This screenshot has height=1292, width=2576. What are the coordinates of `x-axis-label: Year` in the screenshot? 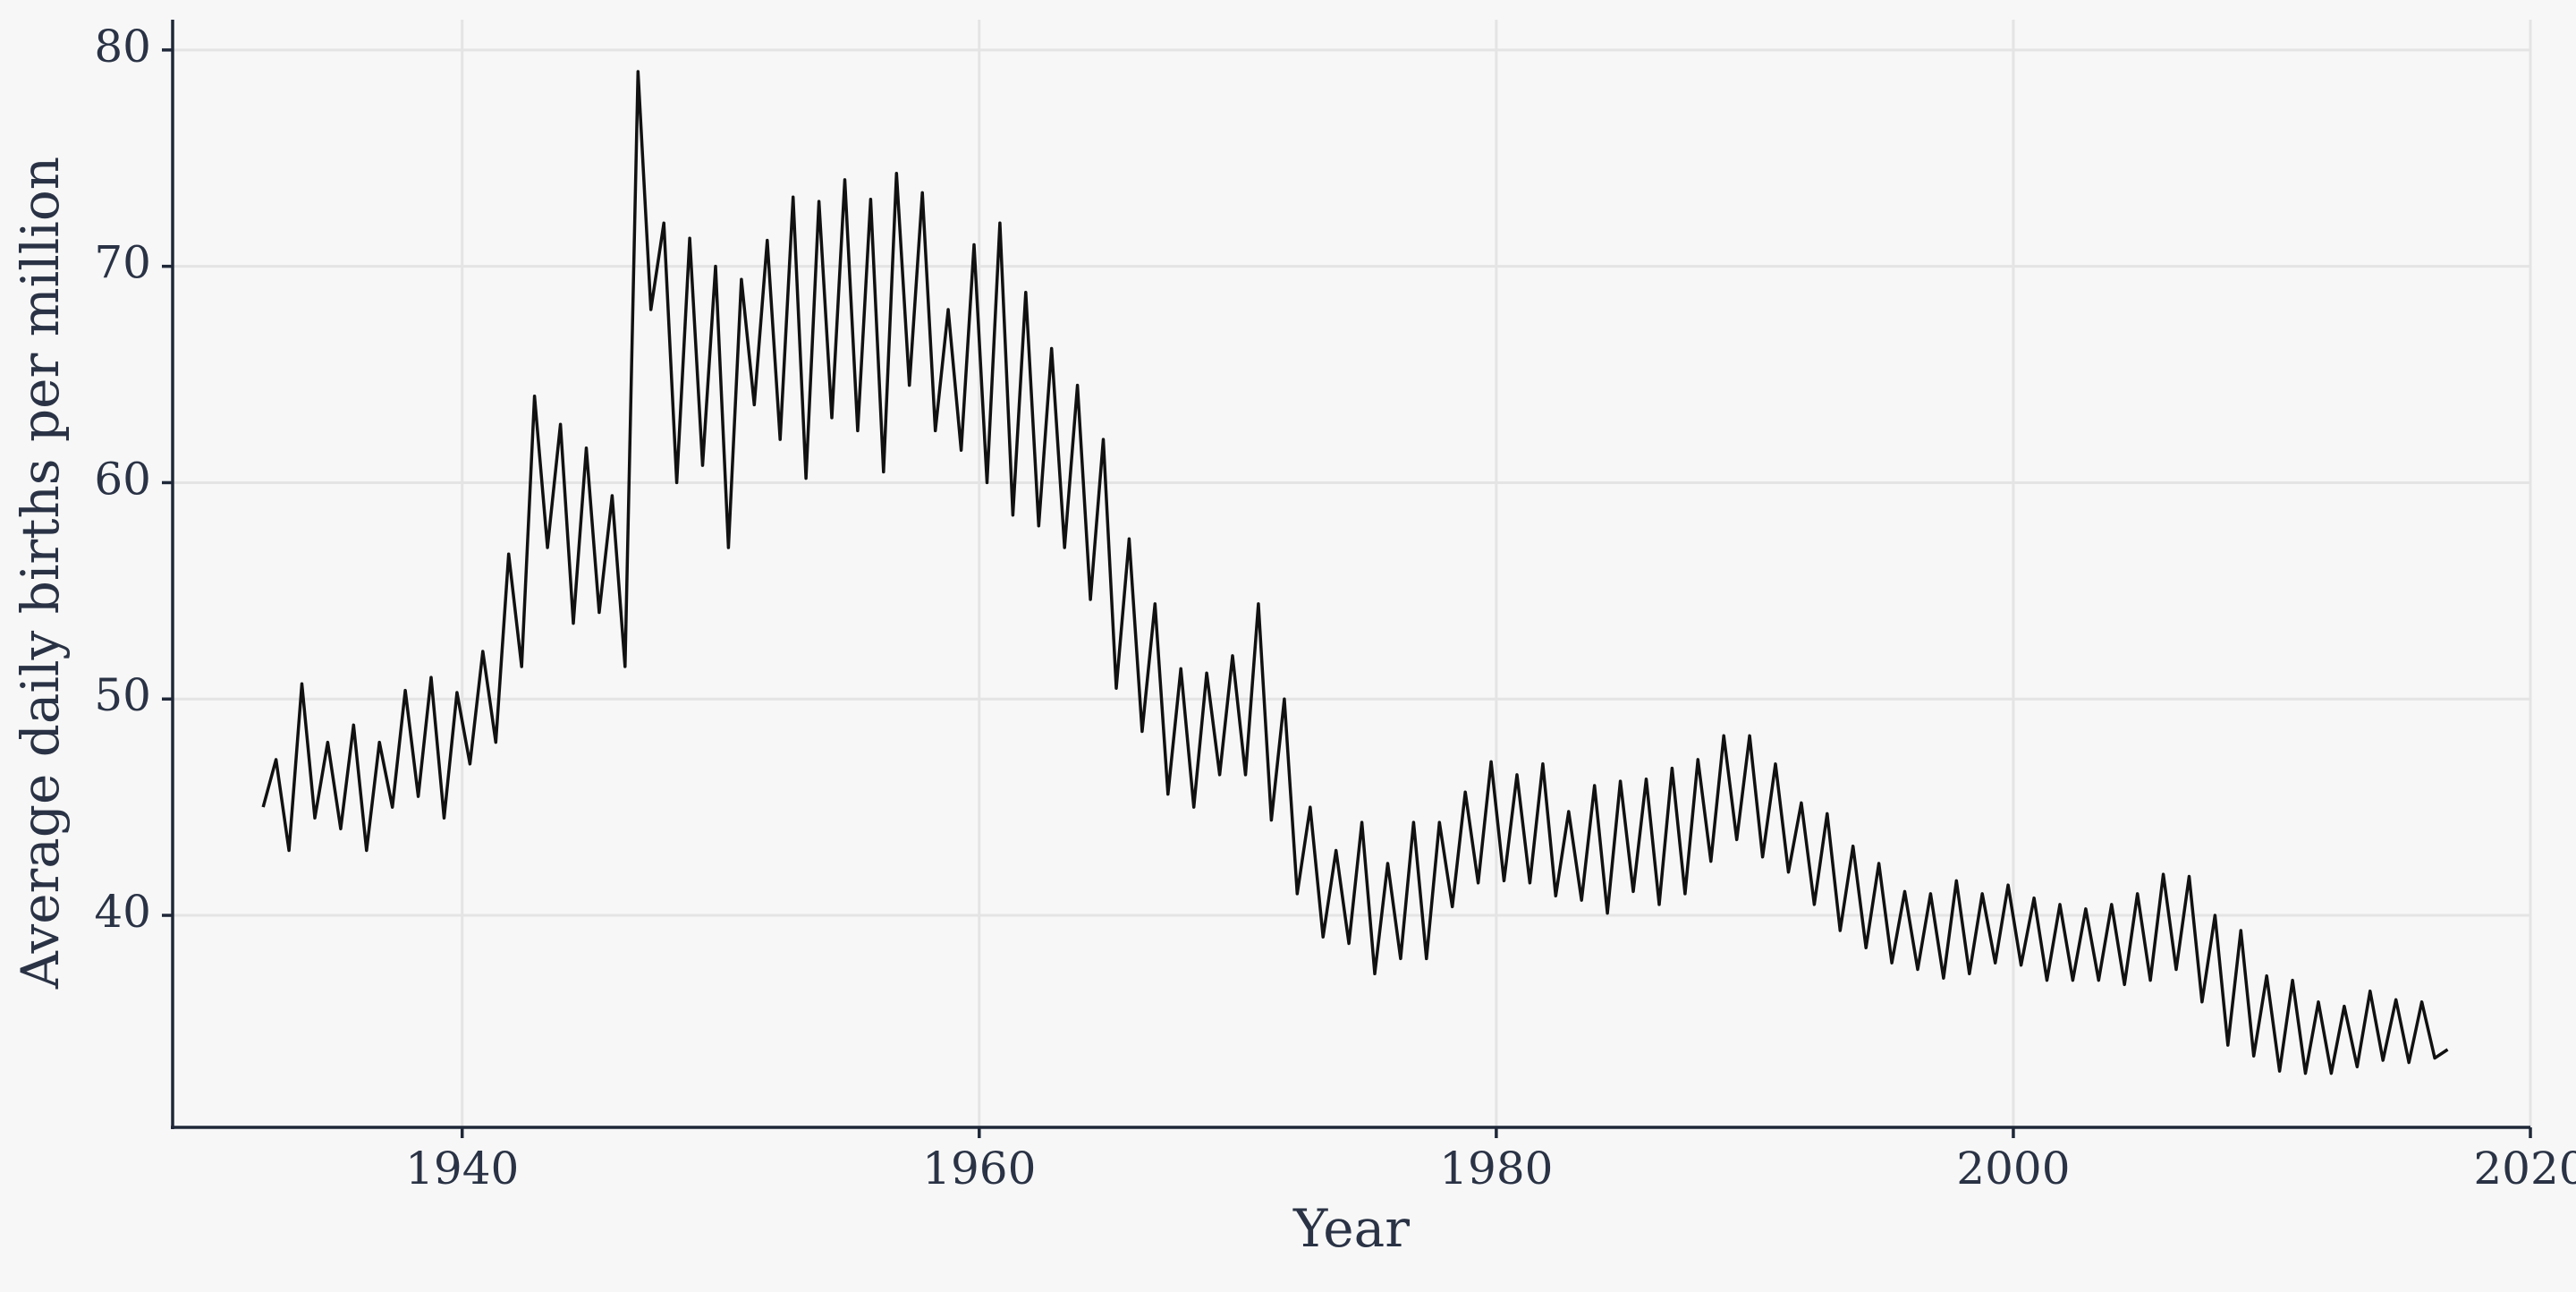 It's located at (1351, 1228).